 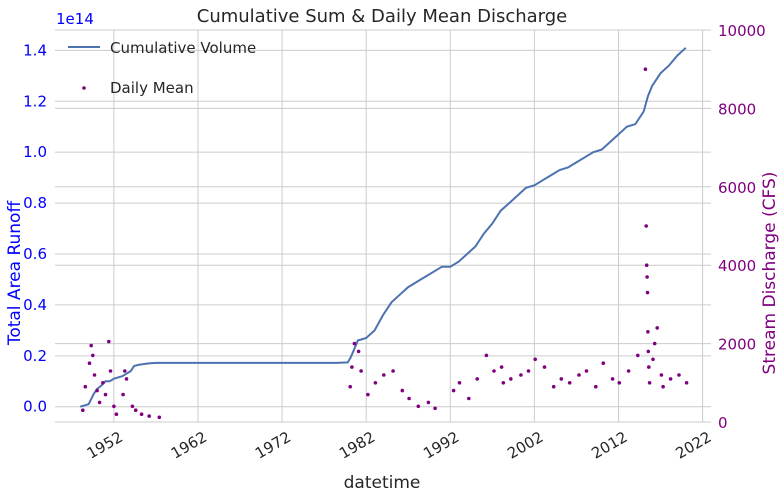 What do you see at coordinates (183, 48) in the screenshot?
I see `legend-label-cumulative: Cumulative Volume` at bounding box center [183, 48].